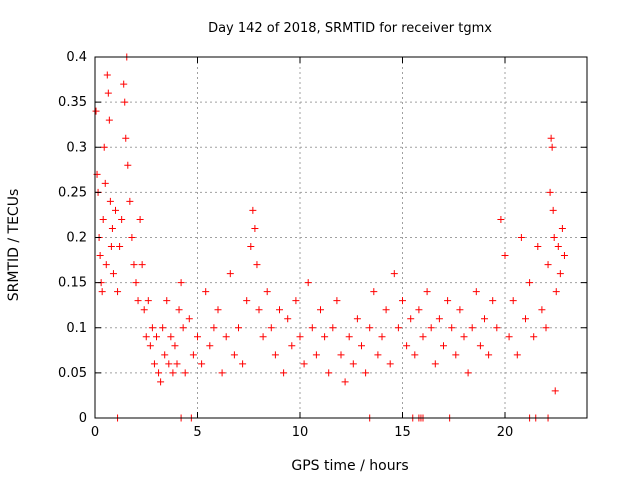 This screenshot has width=640, height=480. What do you see at coordinates (349, 466) in the screenshot?
I see `x-axis-label: GPS time / hours` at bounding box center [349, 466].